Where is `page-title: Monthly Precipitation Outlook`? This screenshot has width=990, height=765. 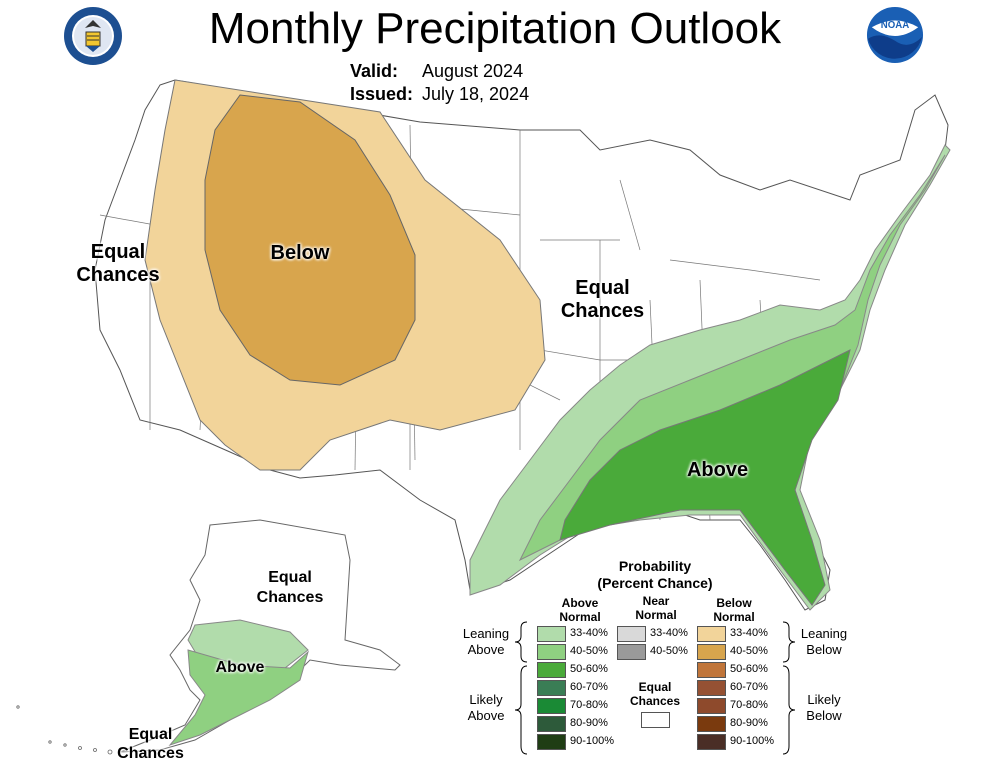 page-title: Monthly Precipitation Outlook is located at coordinates (495, 28).